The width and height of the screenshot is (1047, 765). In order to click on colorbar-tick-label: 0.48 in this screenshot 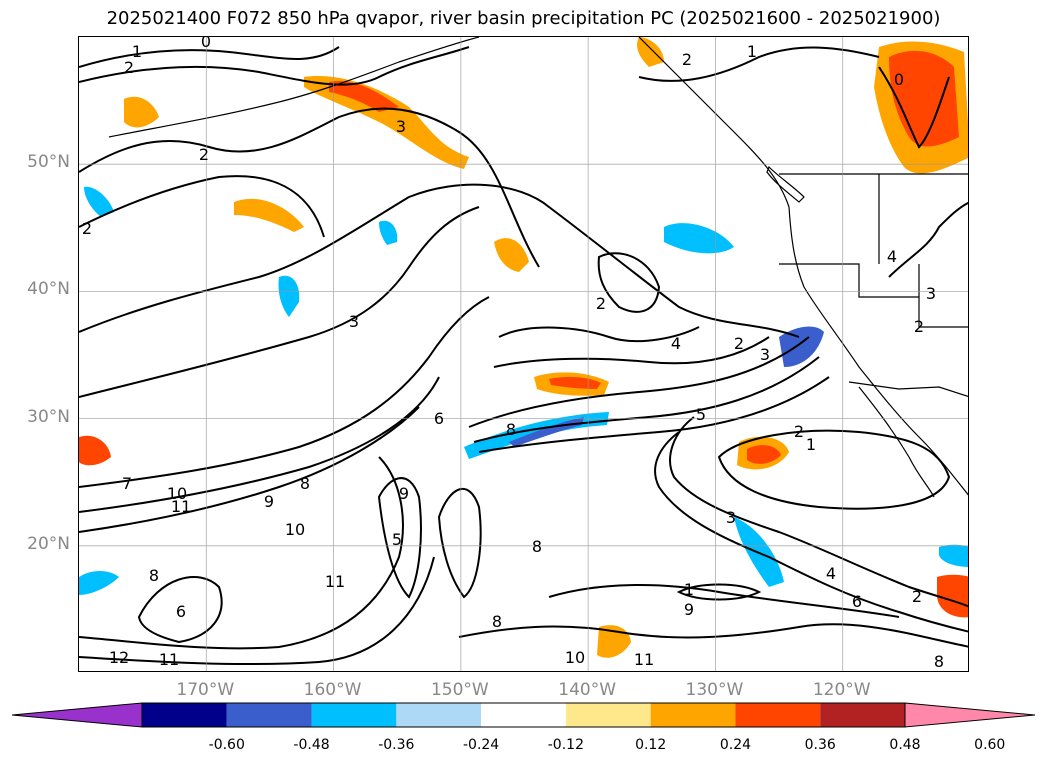, I will do `click(905, 745)`.